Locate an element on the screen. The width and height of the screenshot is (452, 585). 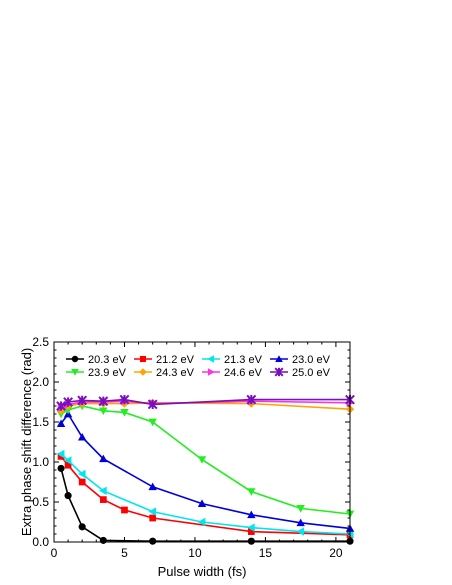
x-tick-label: 10 is located at coordinates (195, 553).